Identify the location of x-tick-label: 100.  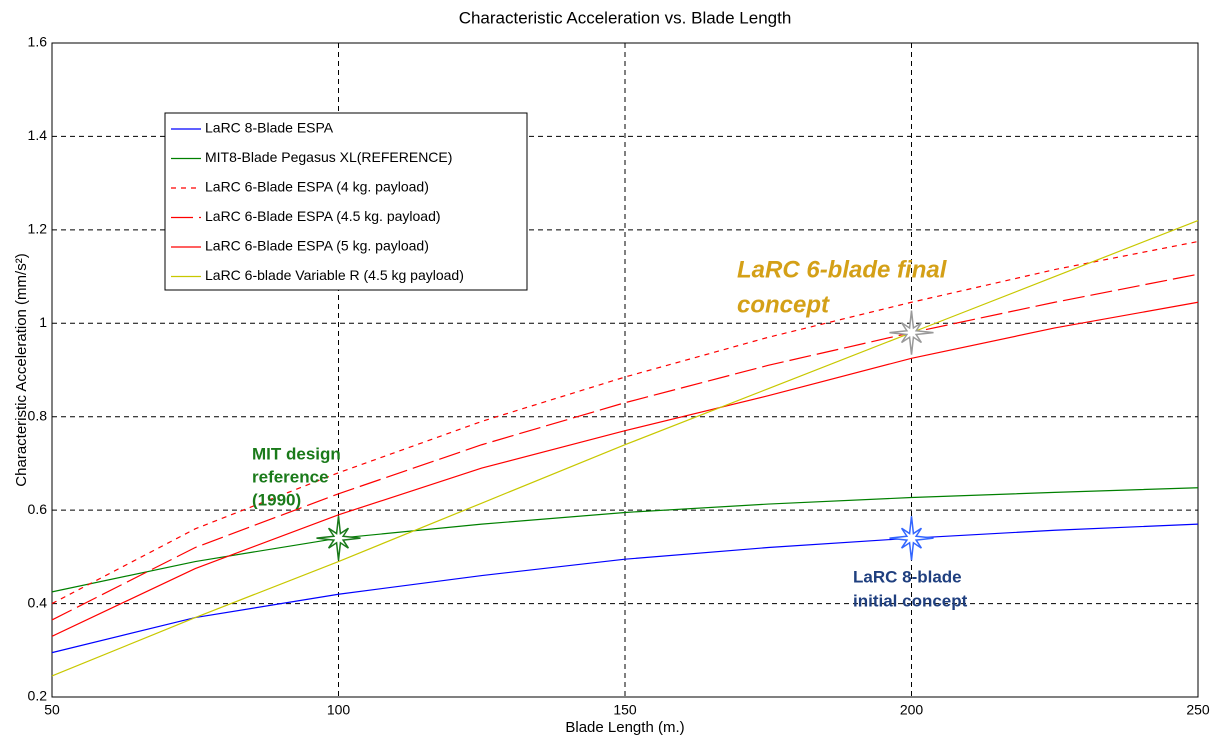
(339, 710).